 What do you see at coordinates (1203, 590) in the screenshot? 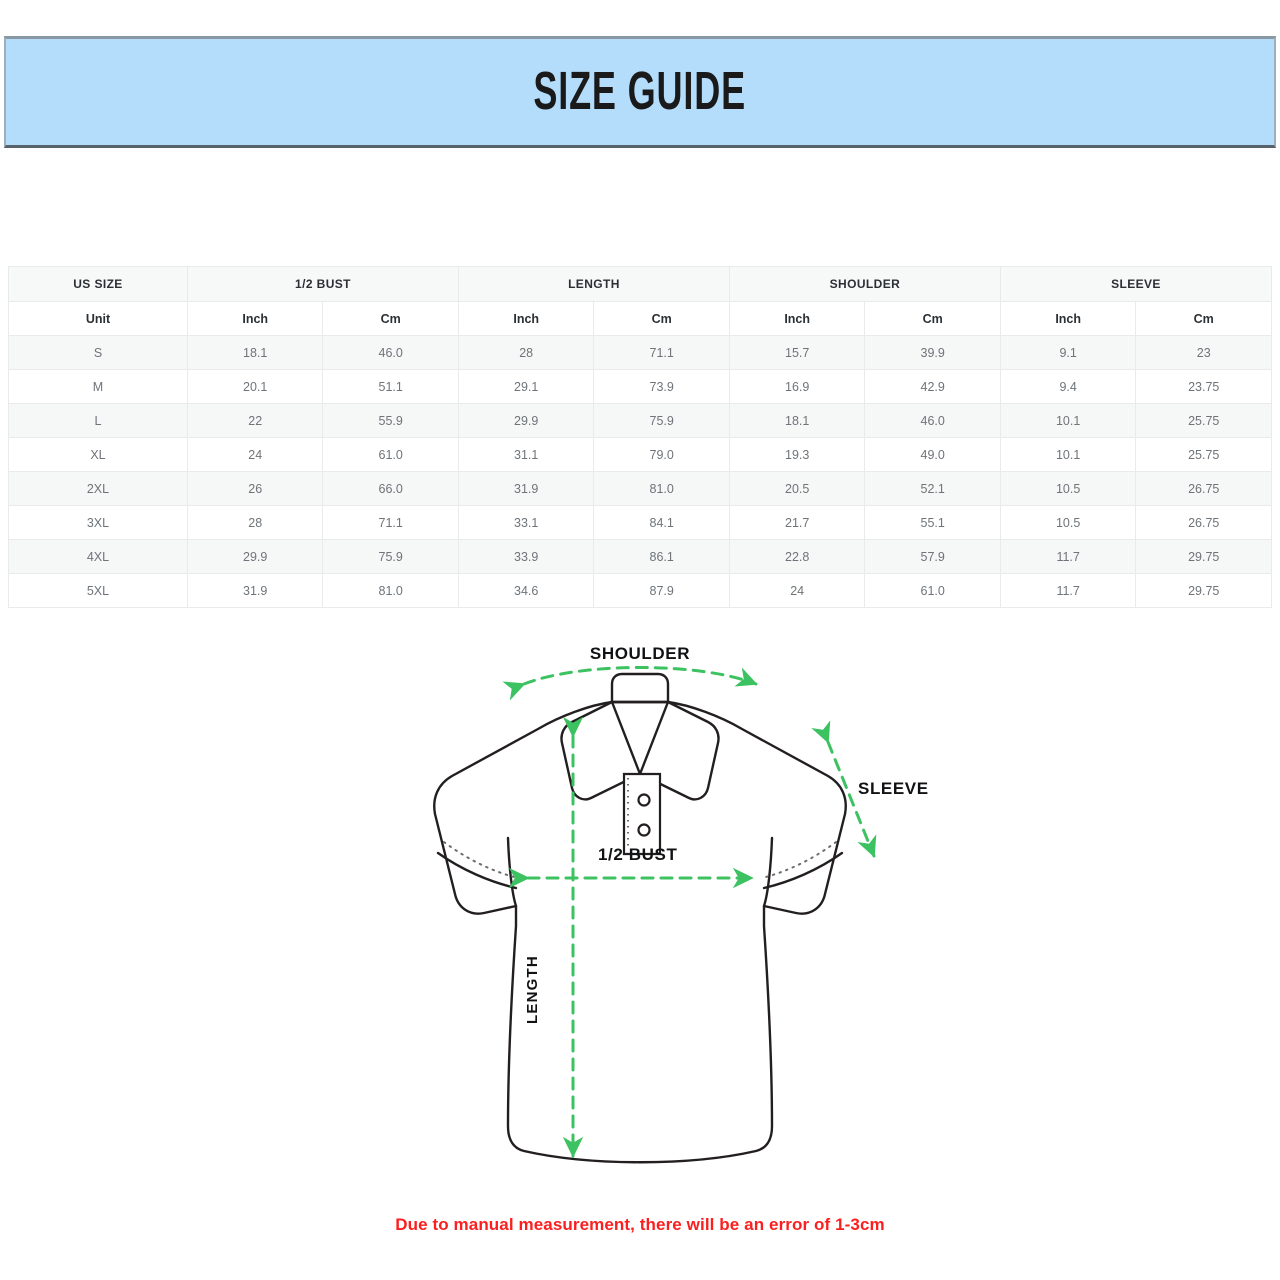
I see `cell-sleeve-cm: 29.75` at bounding box center [1203, 590].